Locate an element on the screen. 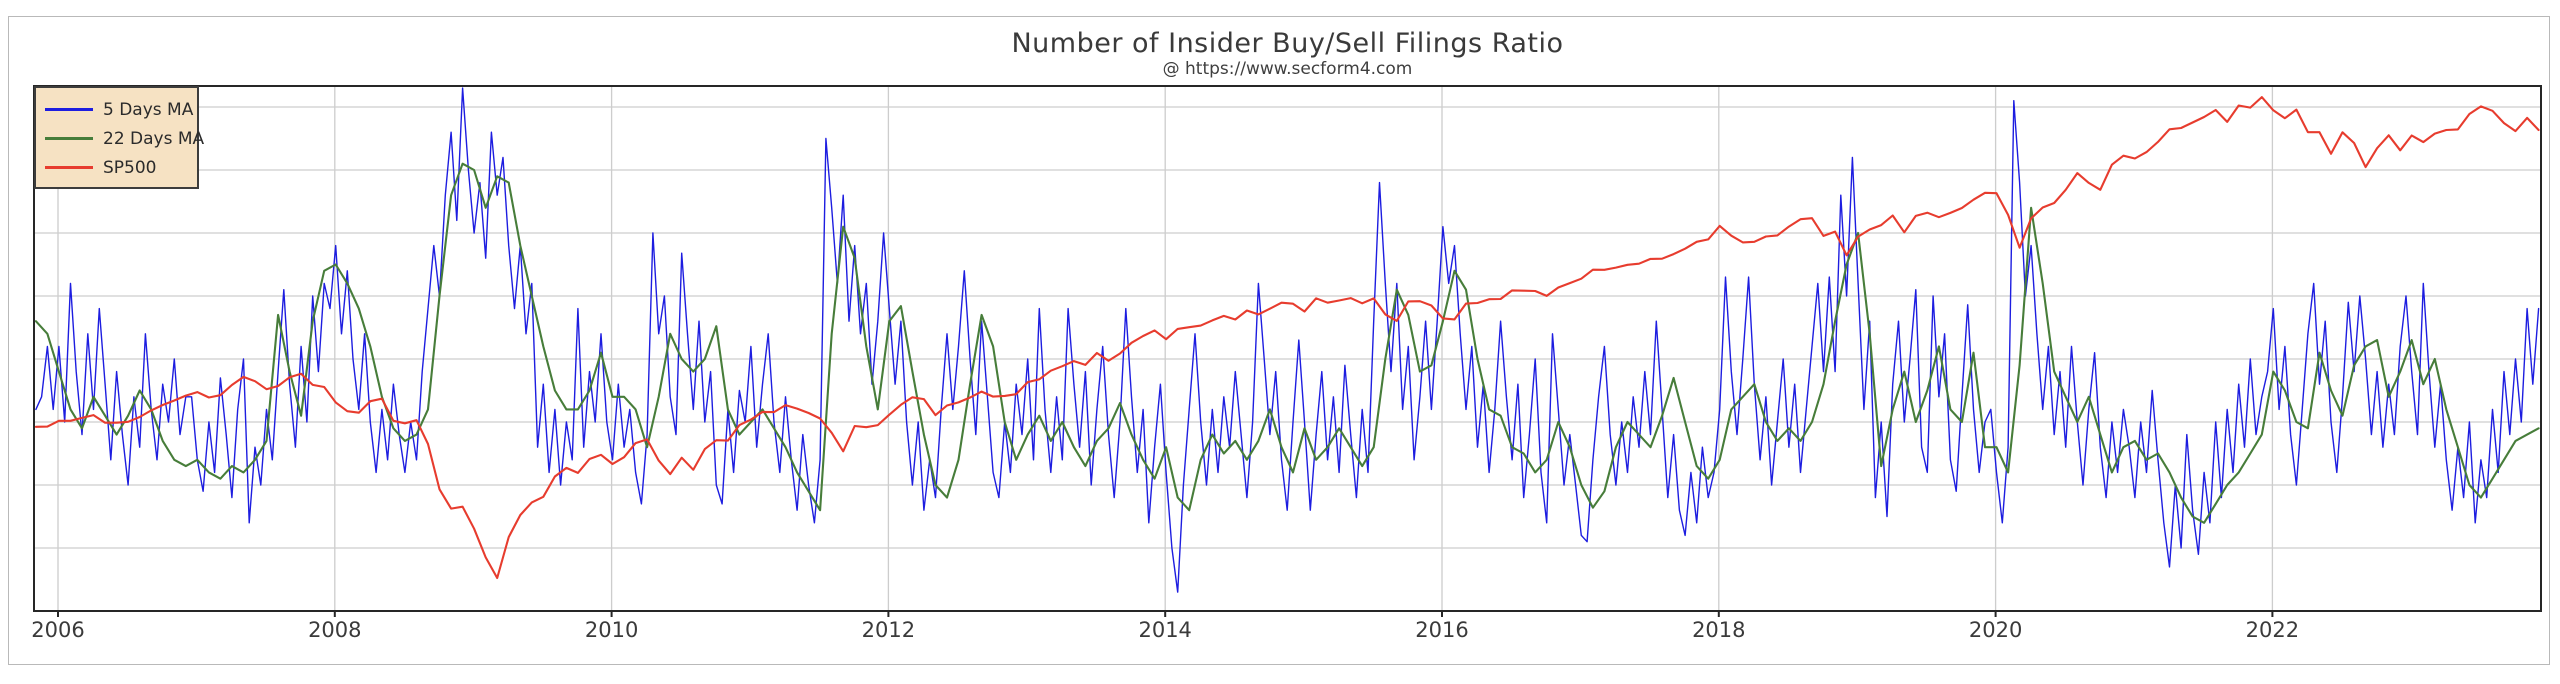 This screenshot has height=684, width=2560. legend-label: 22 Days MA is located at coordinates (154, 138).